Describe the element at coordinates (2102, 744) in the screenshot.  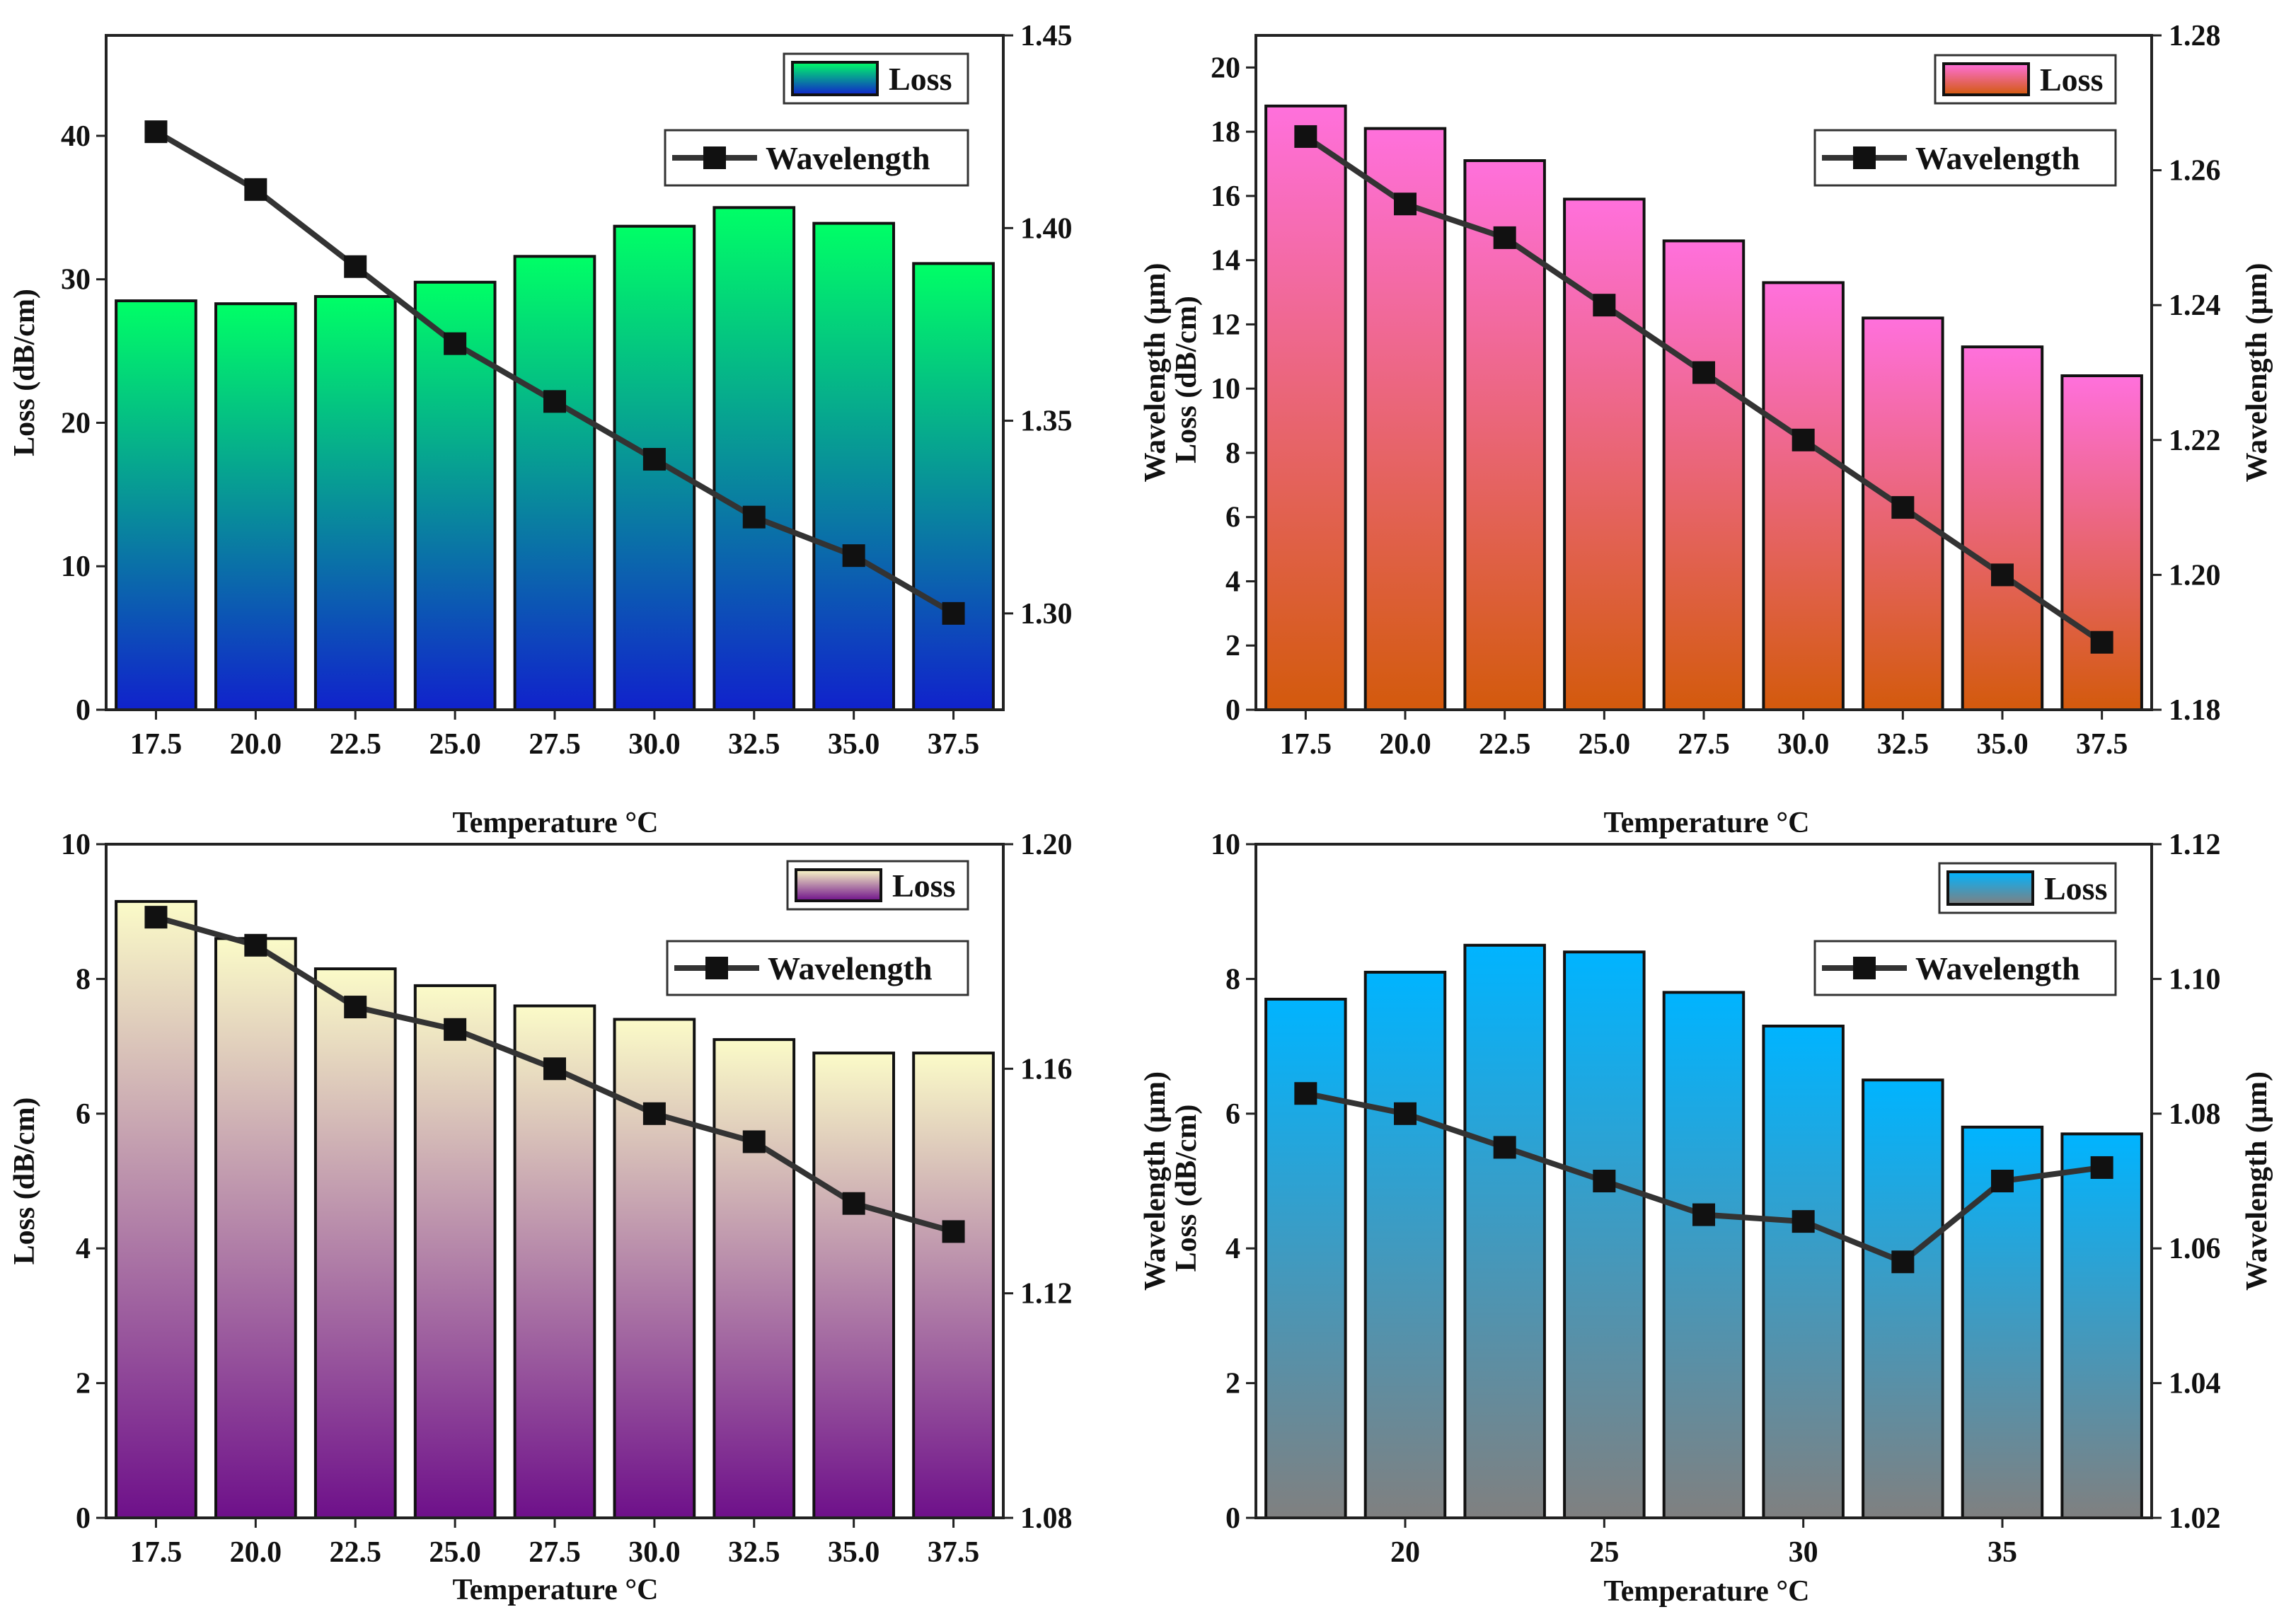
I see `x-tick-label: 37.5` at that location.